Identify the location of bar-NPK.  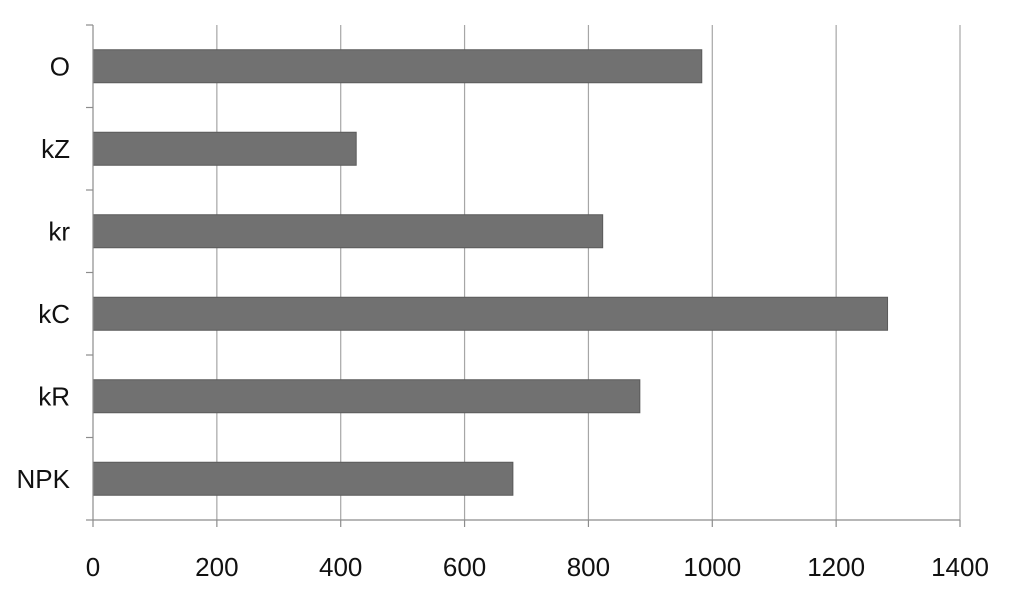
(303, 478).